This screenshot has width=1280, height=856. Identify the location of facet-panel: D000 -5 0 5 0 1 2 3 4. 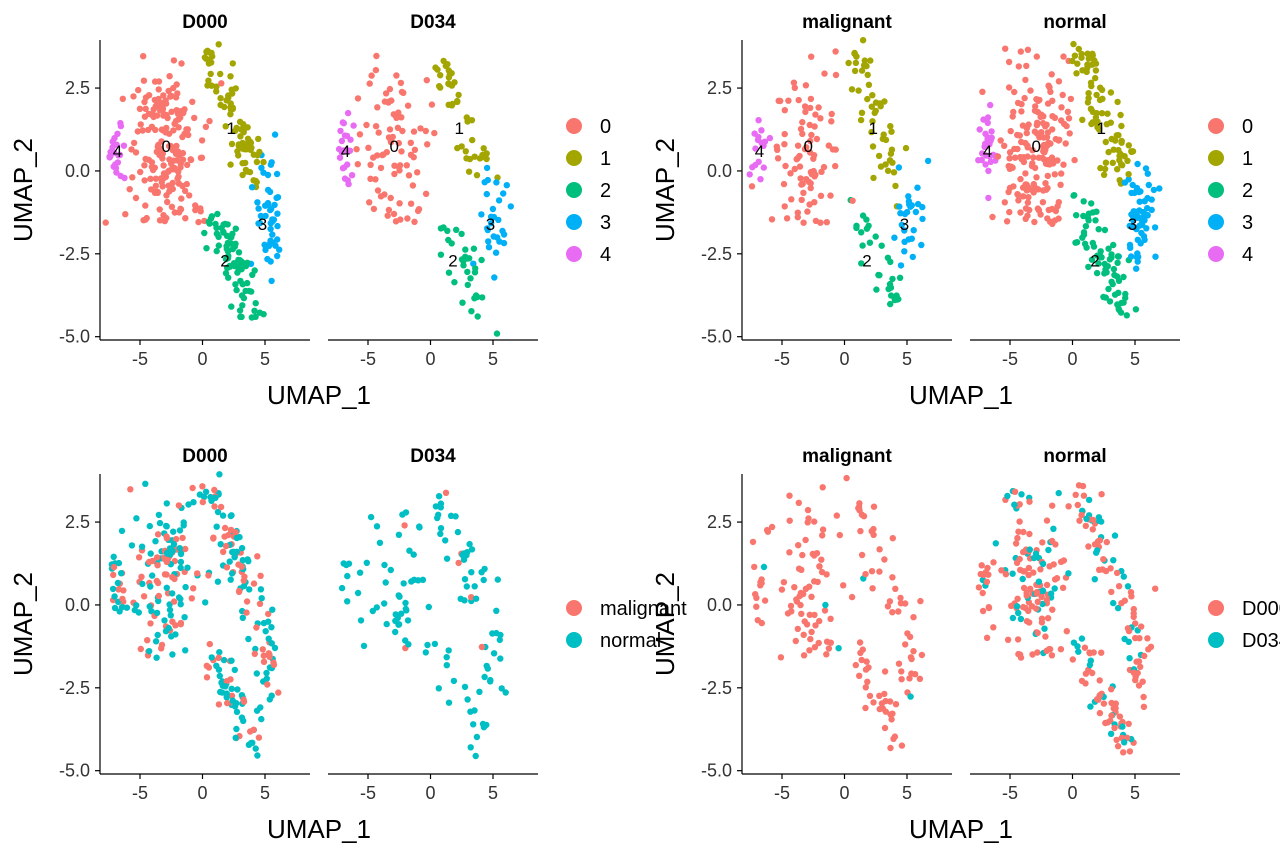
(205, 190).